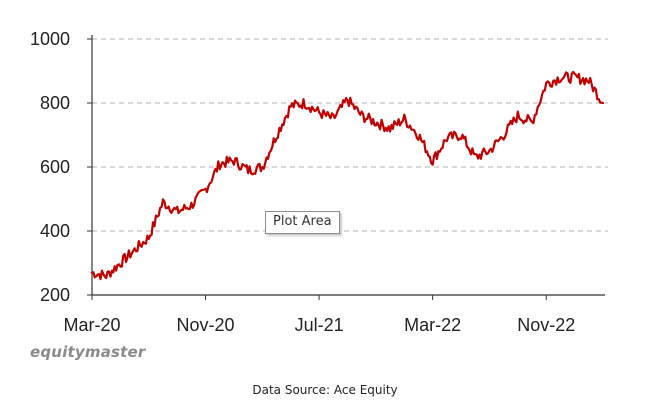  I want to click on x-tick-label: Mar-22, so click(432, 325).